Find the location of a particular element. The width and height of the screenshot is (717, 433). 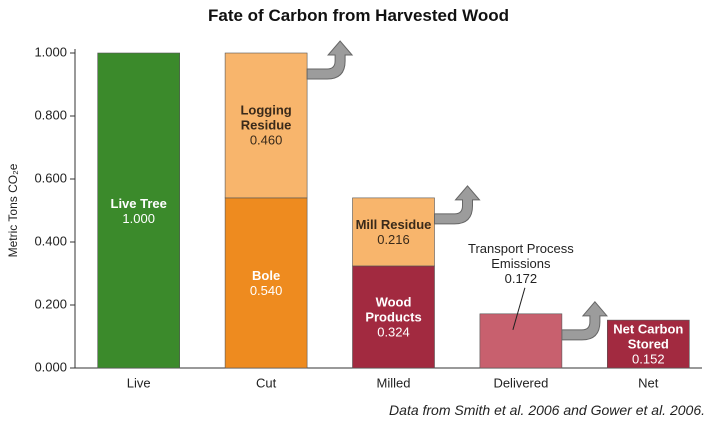

chart-title: Fate of Carbon from Harvested Wood is located at coordinates (358, 15).